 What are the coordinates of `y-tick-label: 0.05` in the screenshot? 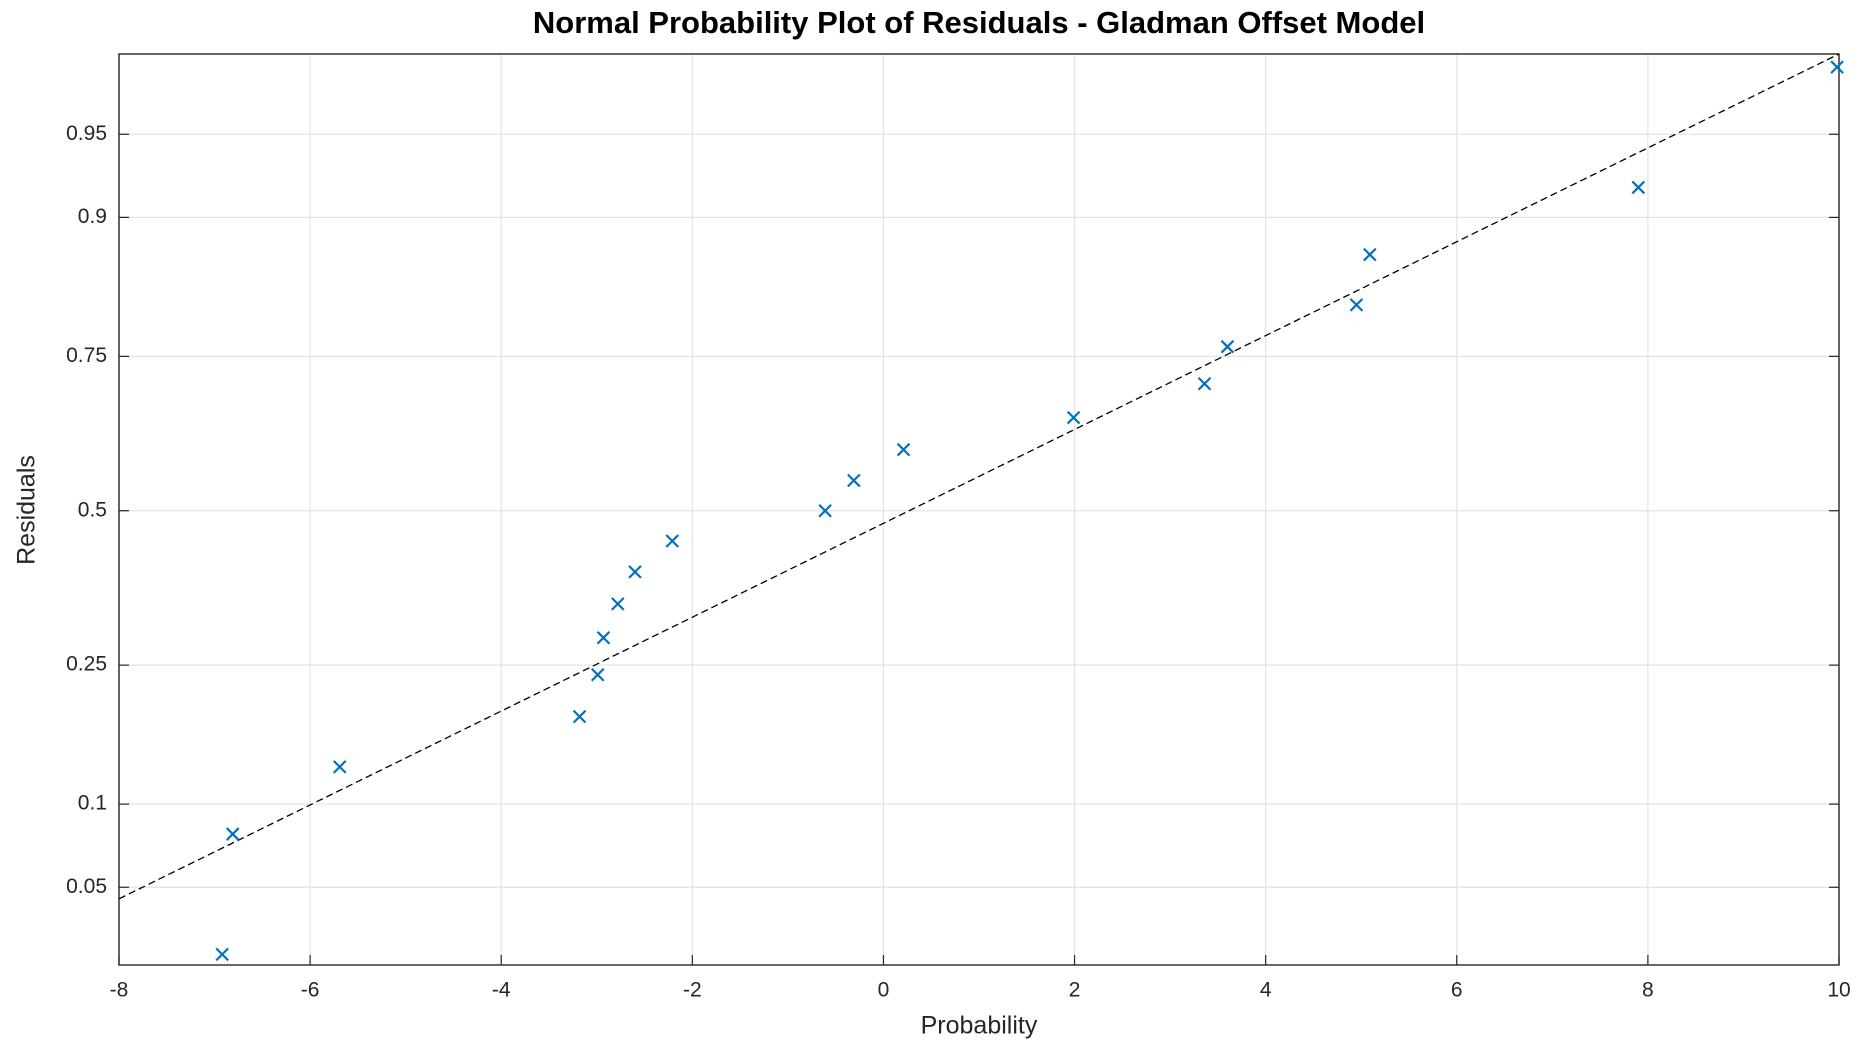 It's located at (86, 886).